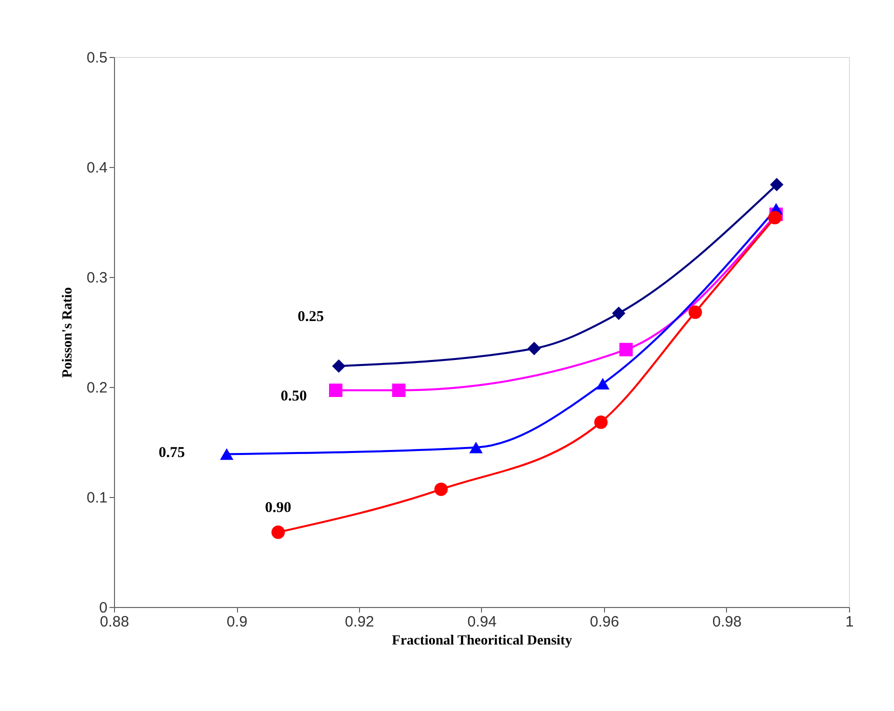  I want to click on series-label: 0.90, so click(278, 508).